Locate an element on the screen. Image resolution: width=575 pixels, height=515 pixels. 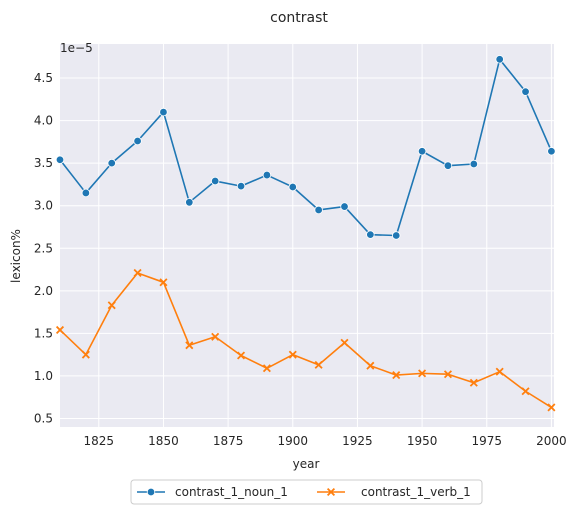
y-axis-title: lexicon% is located at coordinates (16, 256).